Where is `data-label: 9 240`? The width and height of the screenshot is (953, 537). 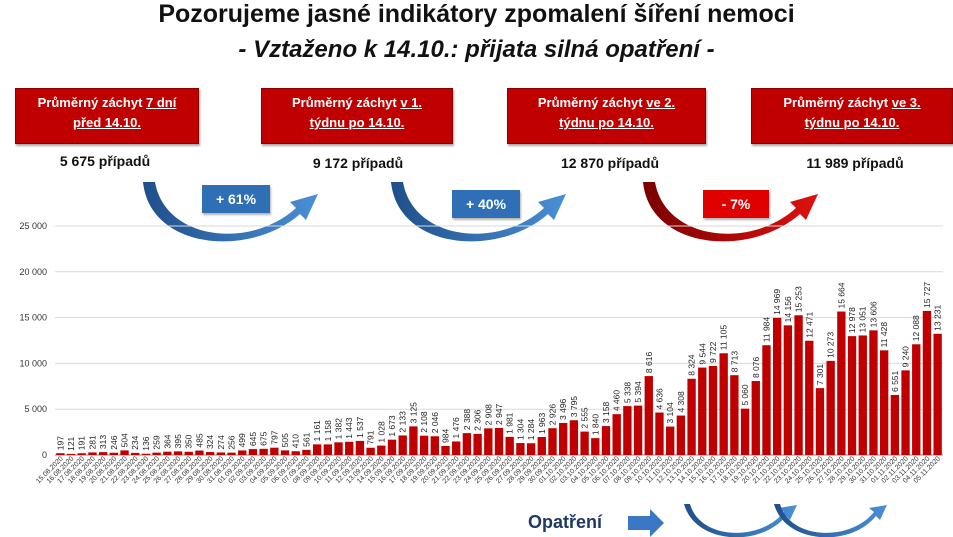
data-label: 9 240 is located at coordinates (906, 357).